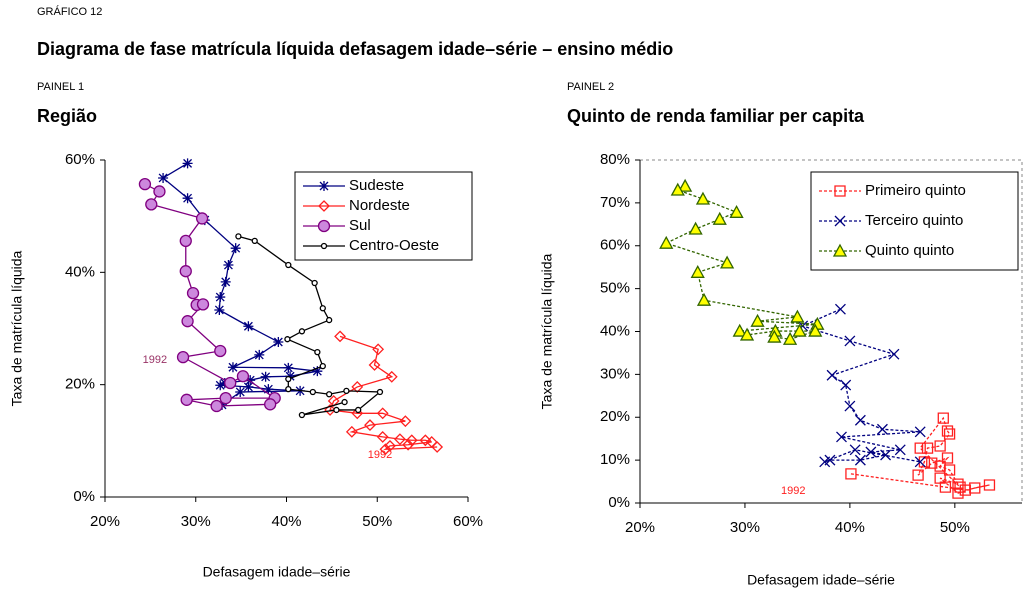 Image resolution: width=1027 pixels, height=590 pixels. Describe the element at coordinates (915, 190) in the screenshot. I see `legend-label: Primeiro quinto` at that location.